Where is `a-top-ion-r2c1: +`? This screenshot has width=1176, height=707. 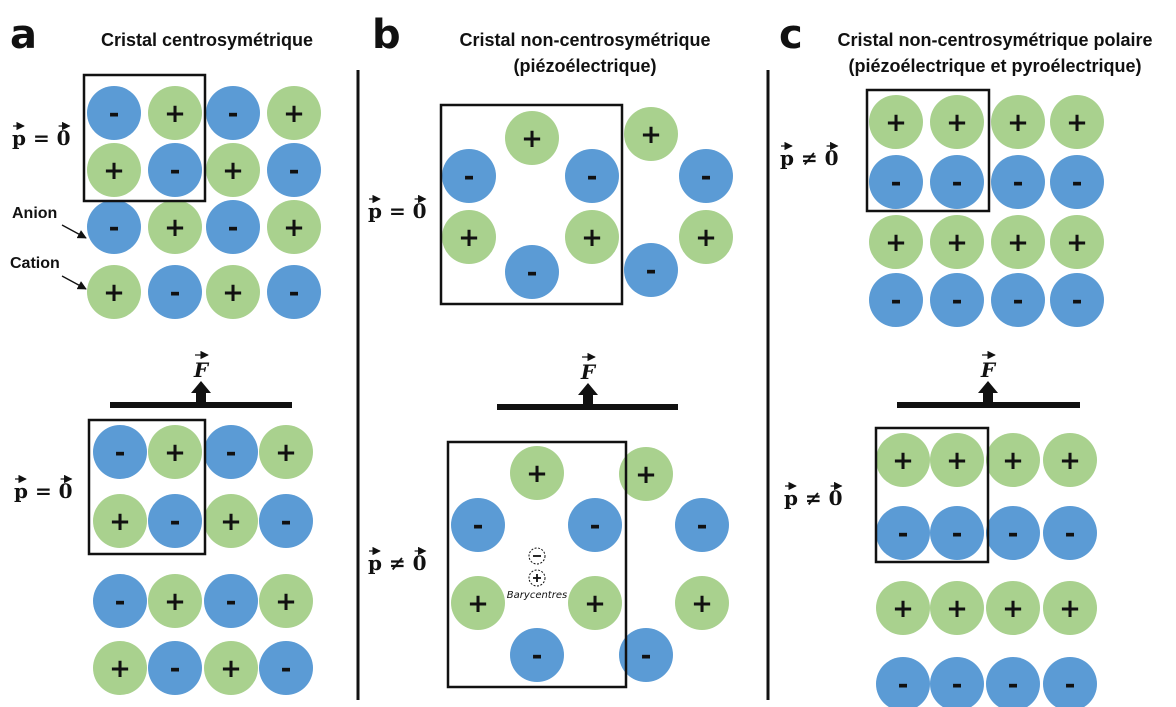 a-top-ion-r2c1: + is located at coordinates (114, 170).